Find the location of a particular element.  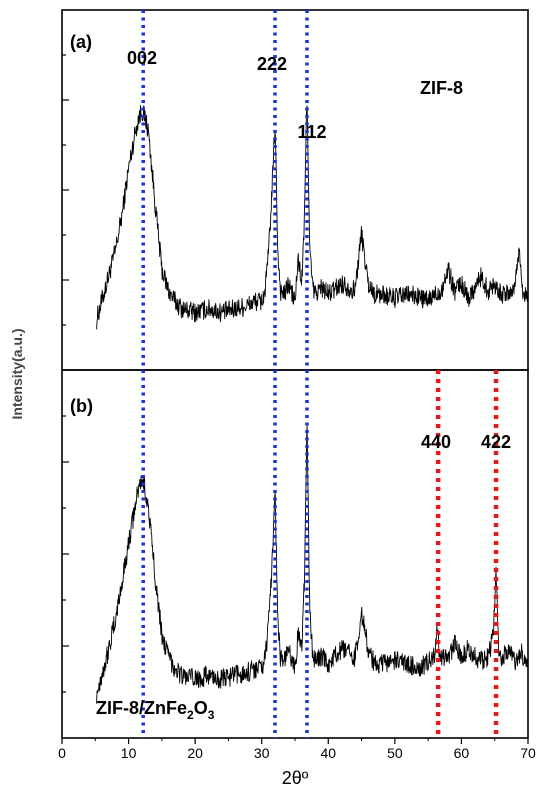

x-tick-label: 40 is located at coordinates (328, 753).